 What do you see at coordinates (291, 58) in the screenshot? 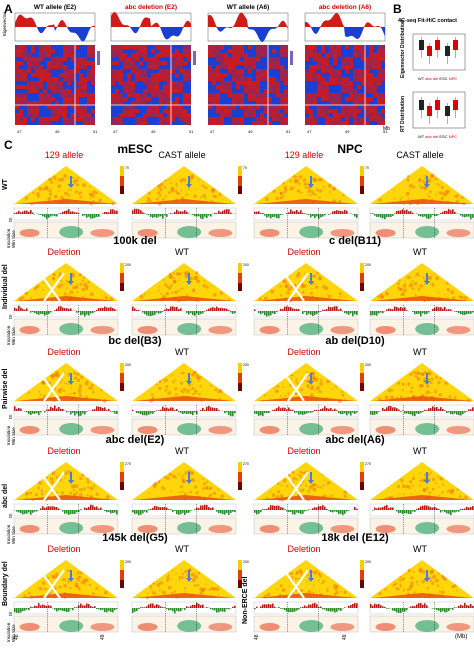
I see `panel-a-colorbar` at bounding box center [291, 58].